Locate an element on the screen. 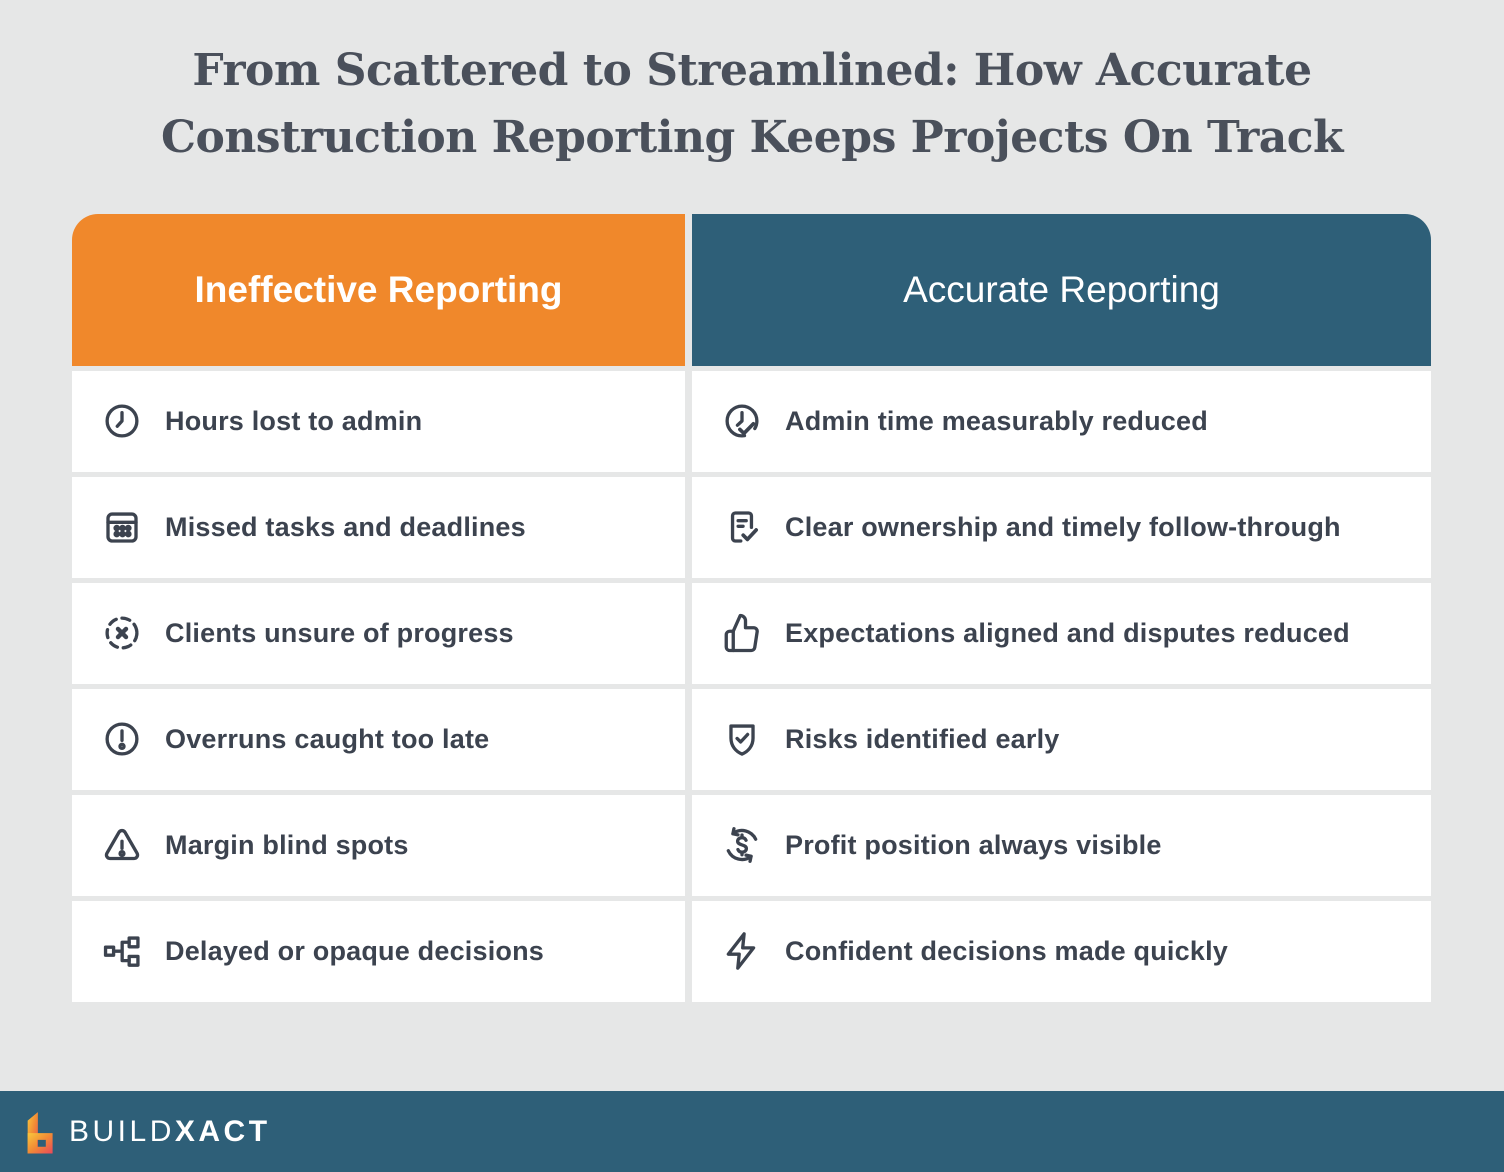 The image size is (1504, 1172). footer-bar: BUILDXACT is located at coordinates (752, 1131).